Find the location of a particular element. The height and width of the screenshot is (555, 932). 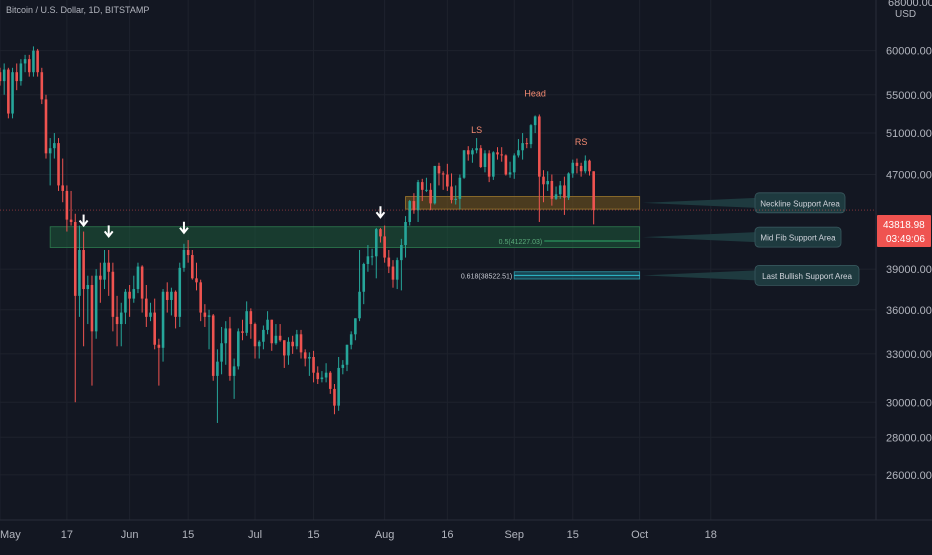

time-tick-label: Jun is located at coordinates (130, 535).